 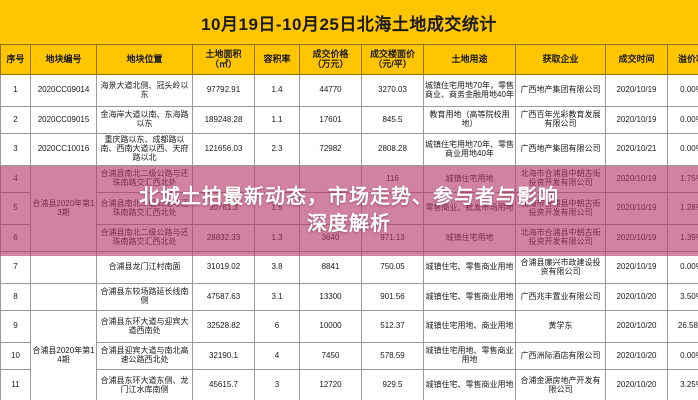 What do you see at coordinates (330, 297) in the screenshot?
I see `cell-deal-price: 13300` at bounding box center [330, 297].